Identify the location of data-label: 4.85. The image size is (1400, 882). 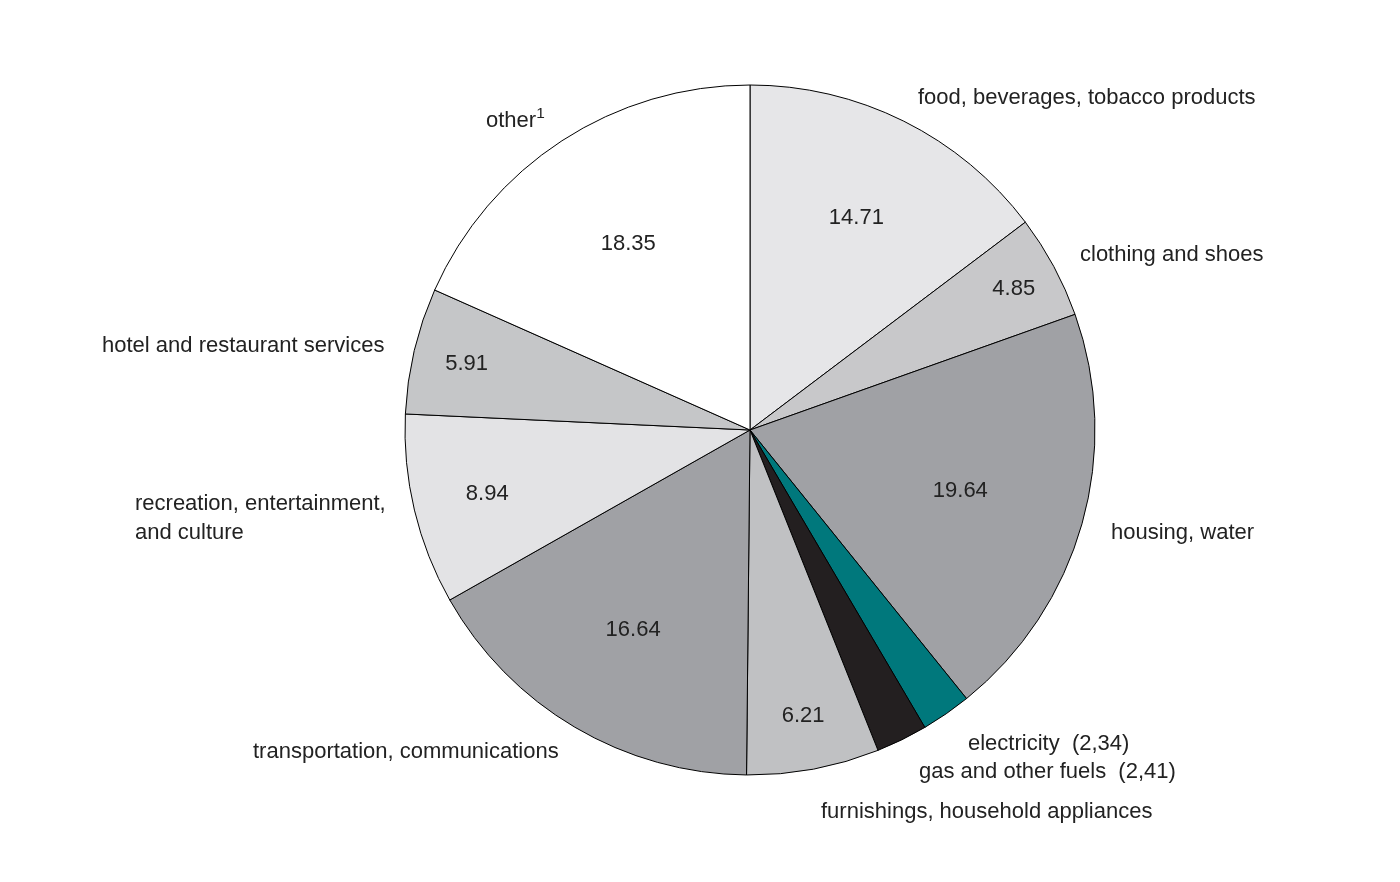
(1014, 288).